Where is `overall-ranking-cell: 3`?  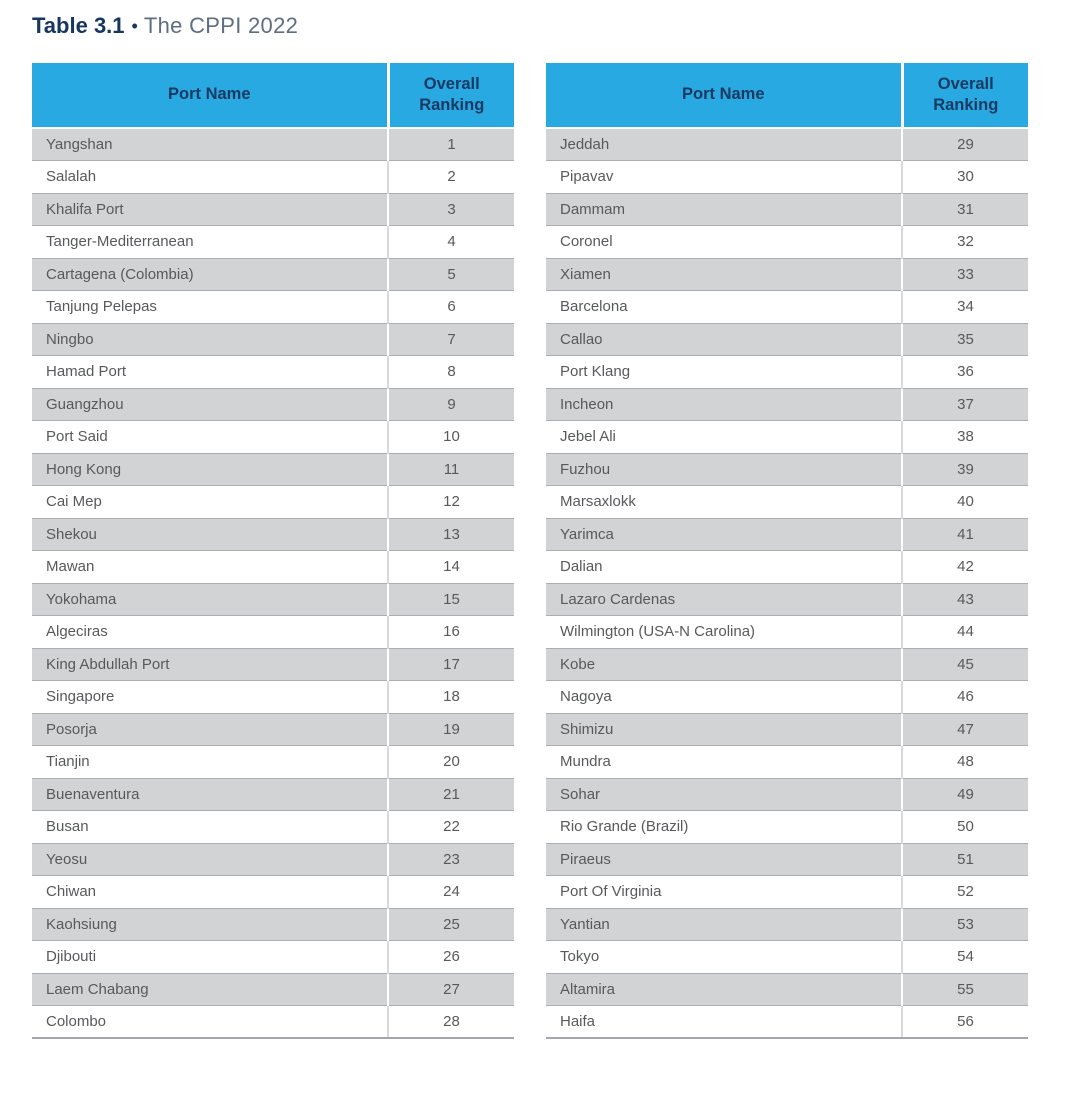
overall-ranking-cell: 3 is located at coordinates (450, 209).